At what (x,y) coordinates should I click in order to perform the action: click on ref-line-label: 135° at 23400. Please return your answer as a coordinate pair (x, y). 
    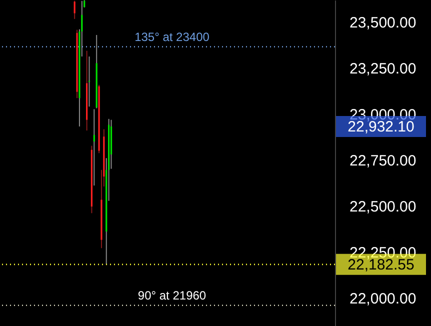
    Looking at the image, I should click on (172, 37).